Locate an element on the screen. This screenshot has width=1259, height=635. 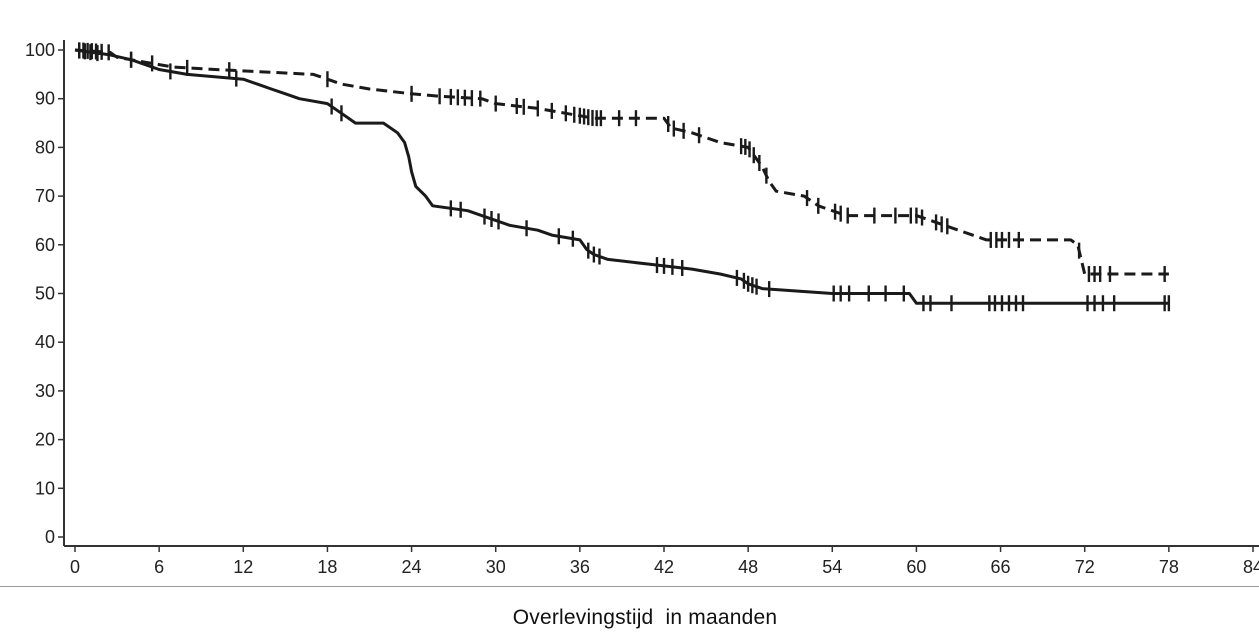
x-tick-label: 48 is located at coordinates (748, 567).